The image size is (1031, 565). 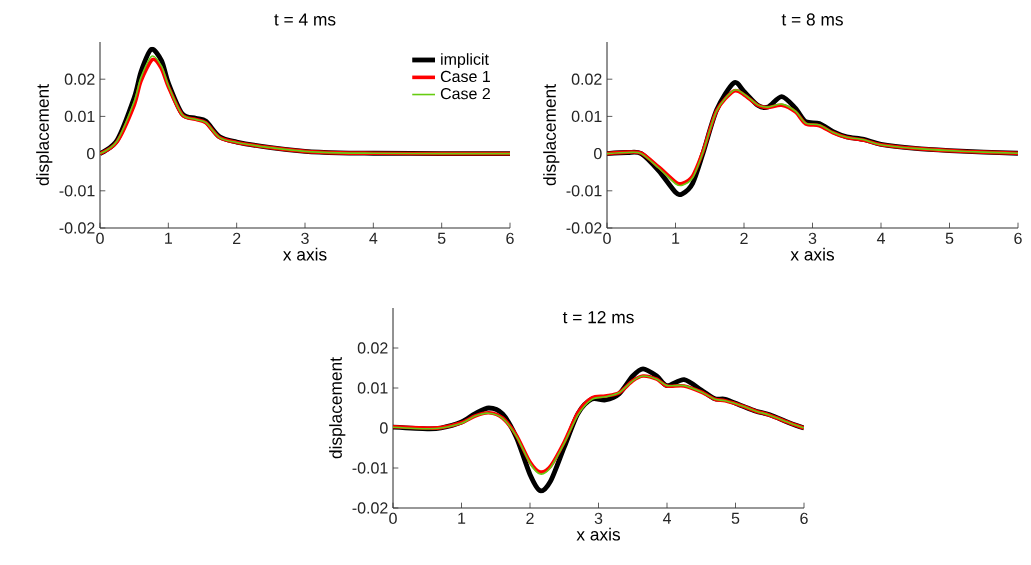 I want to click on chart-title: t = 8 ms, so click(x=812, y=19).